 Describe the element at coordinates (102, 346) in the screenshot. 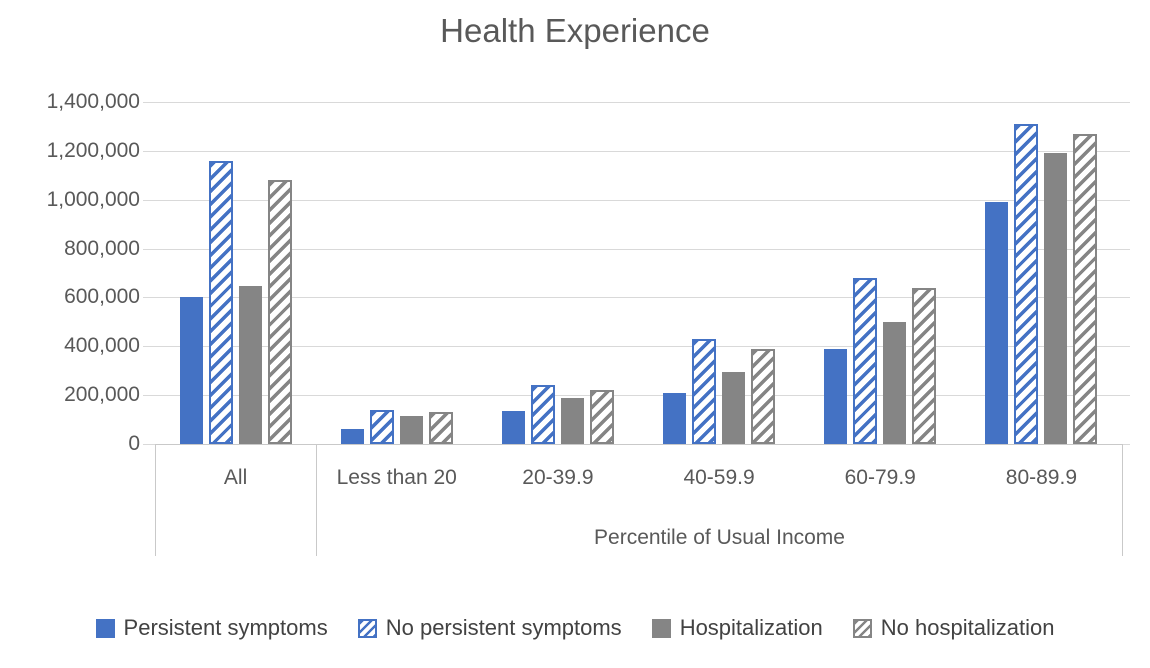

I see `y-tick-label: 400,000` at that location.